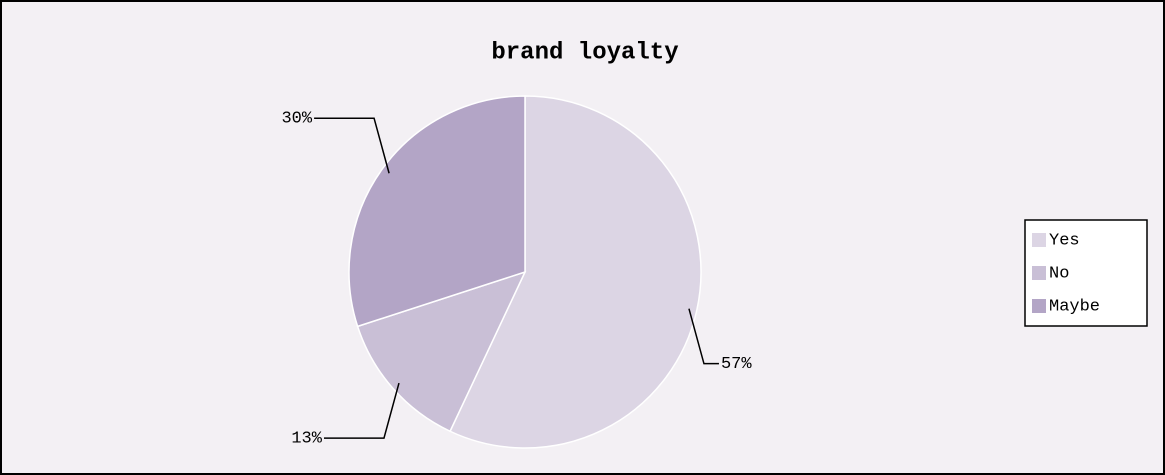  What do you see at coordinates (306, 439) in the screenshot?
I see `data-label: 13%` at bounding box center [306, 439].